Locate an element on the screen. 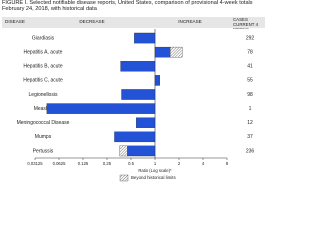 This screenshot has width=320, height=240. cases-label: 98 is located at coordinates (250, 95).